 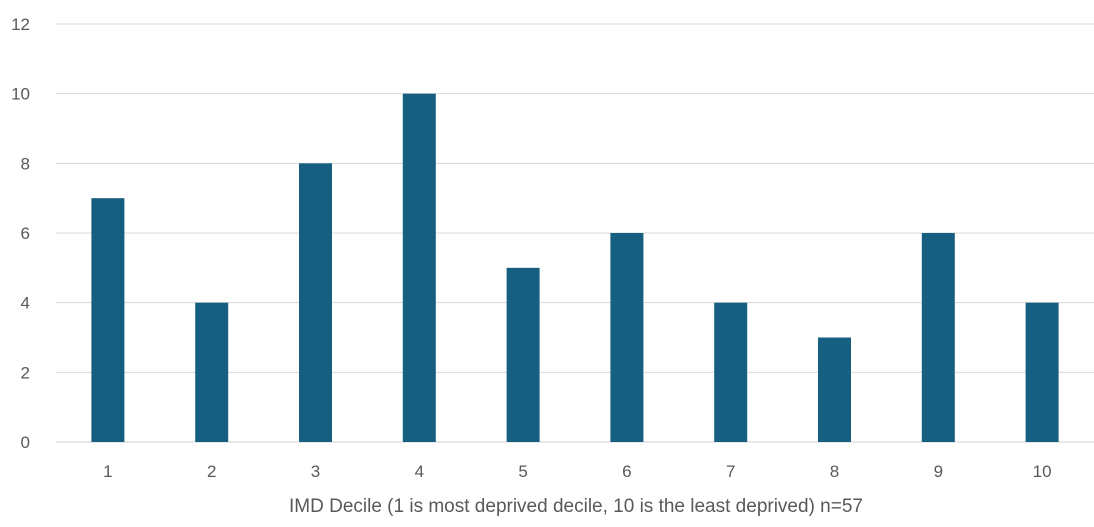 What do you see at coordinates (20, 24) in the screenshot?
I see `y-tick-label: 12` at bounding box center [20, 24].